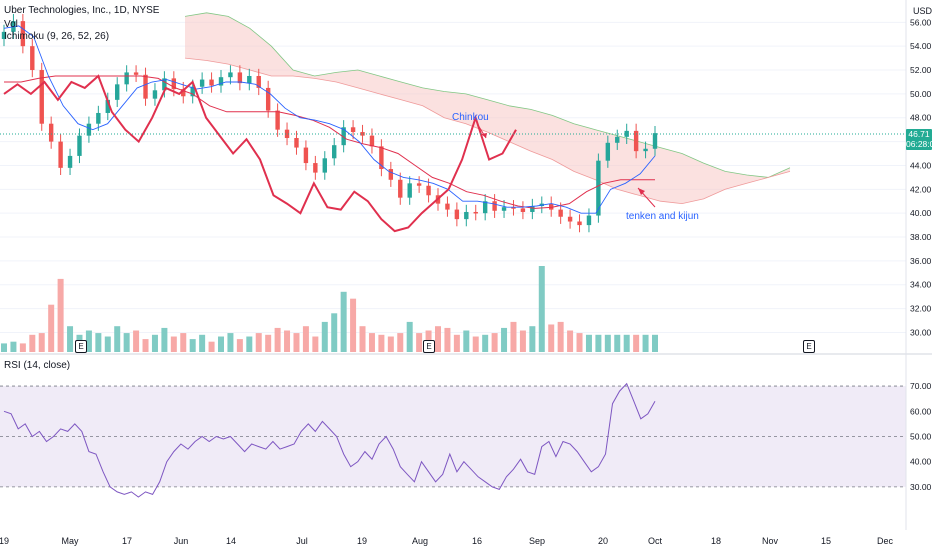 The image size is (932, 550). What do you see at coordinates (231, 541) in the screenshot?
I see `time-tick-label: 14` at bounding box center [231, 541].